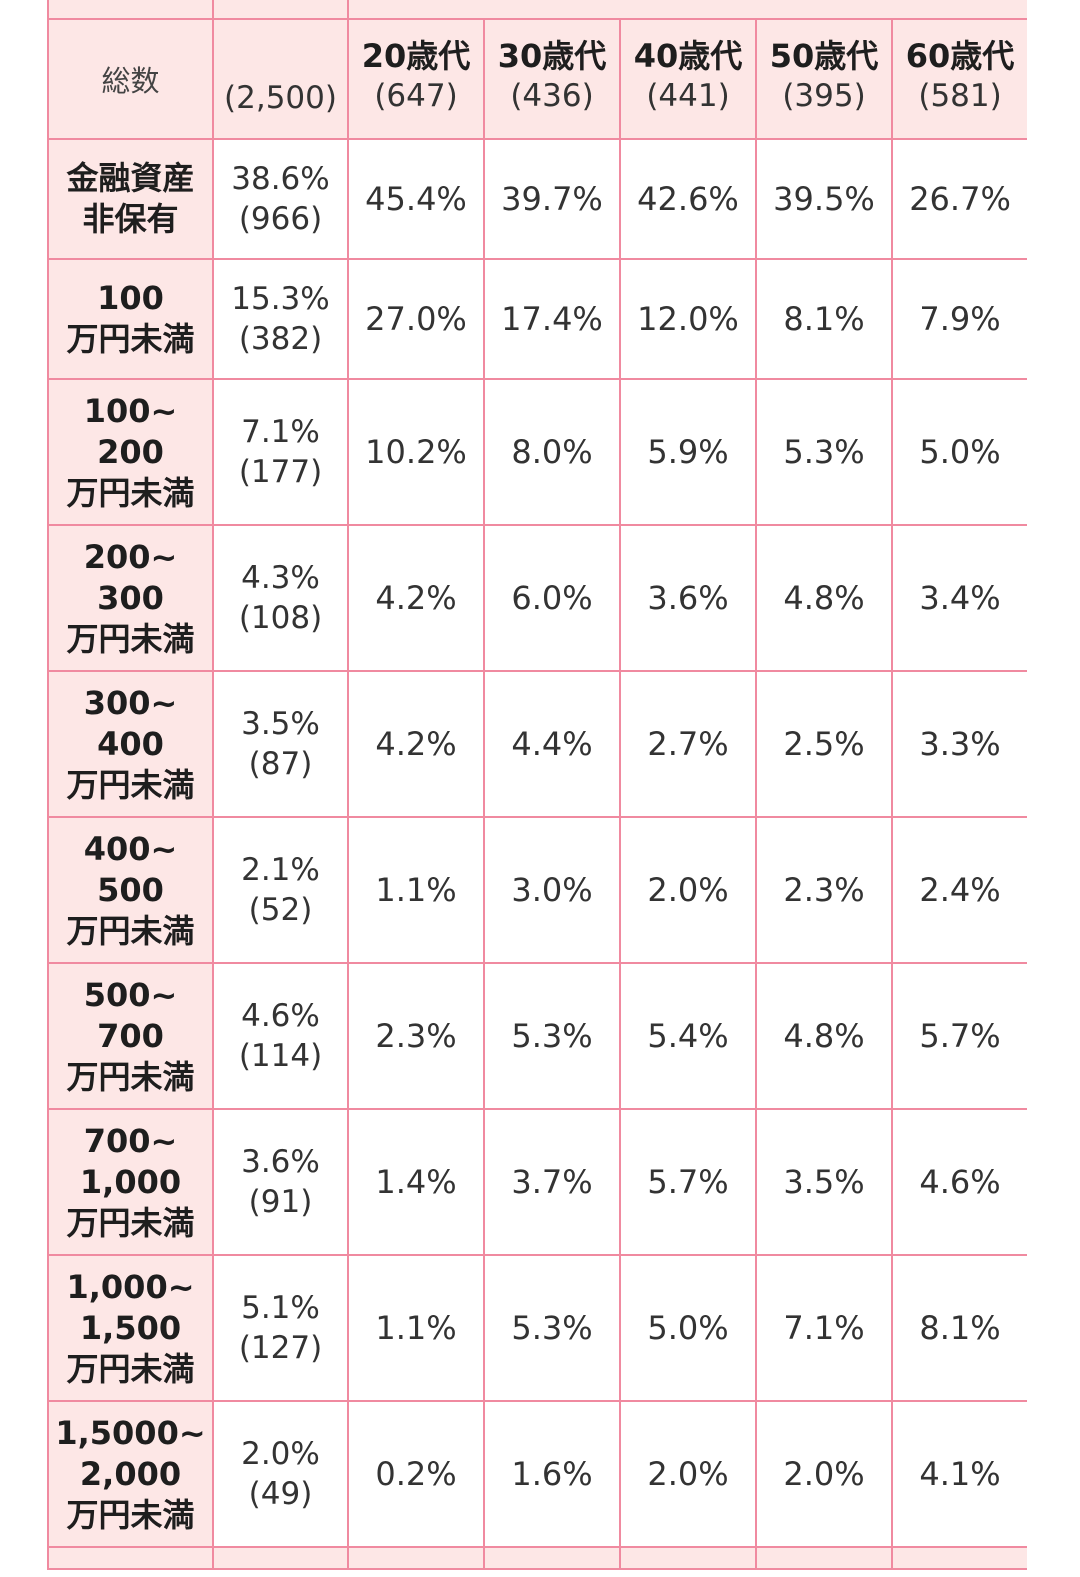  I want to click on row-total-cell: 3.5% (87), so click(280, 744).